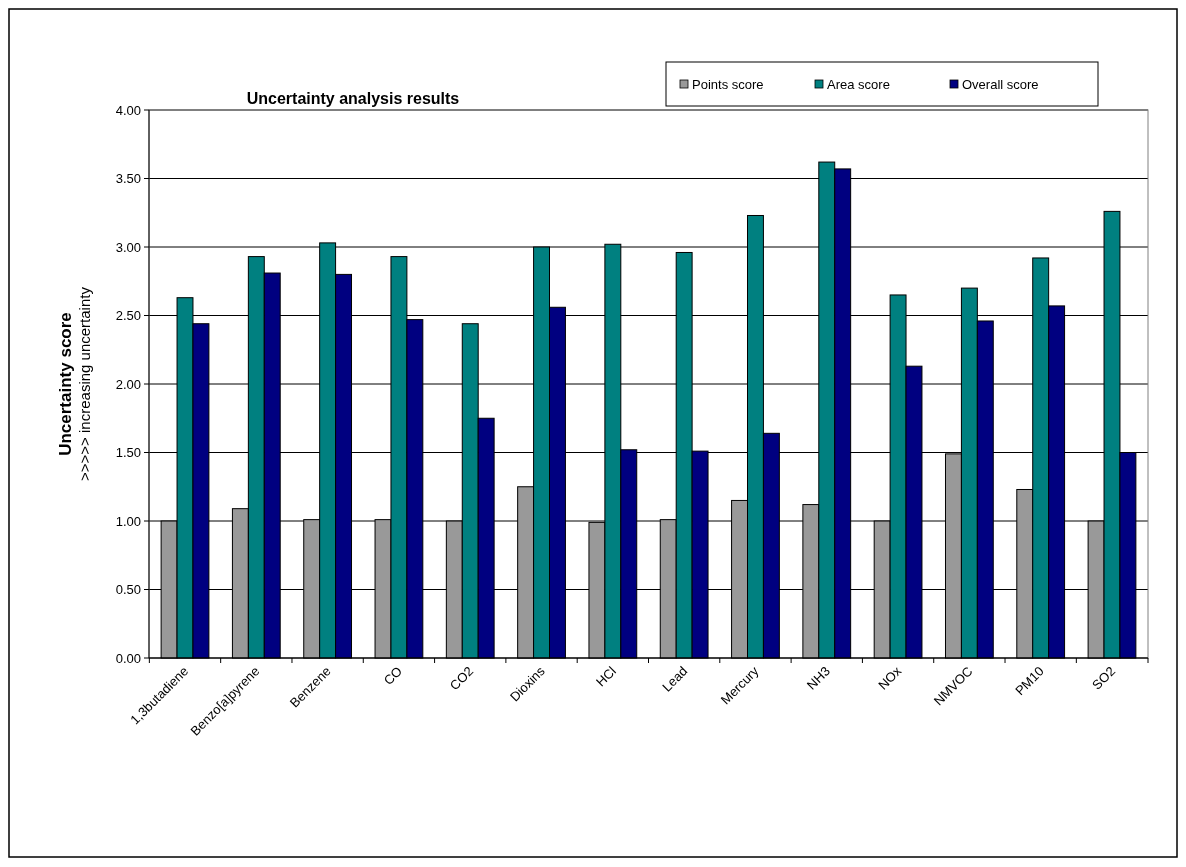  What do you see at coordinates (128, 179) in the screenshot?
I see `y-tick-label: 3.50` at bounding box center [128, 179].